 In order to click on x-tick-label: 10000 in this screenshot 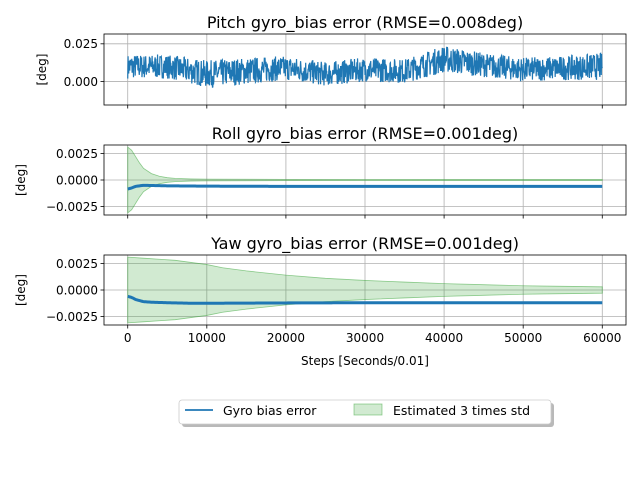, I will do `click(207, 338)`.